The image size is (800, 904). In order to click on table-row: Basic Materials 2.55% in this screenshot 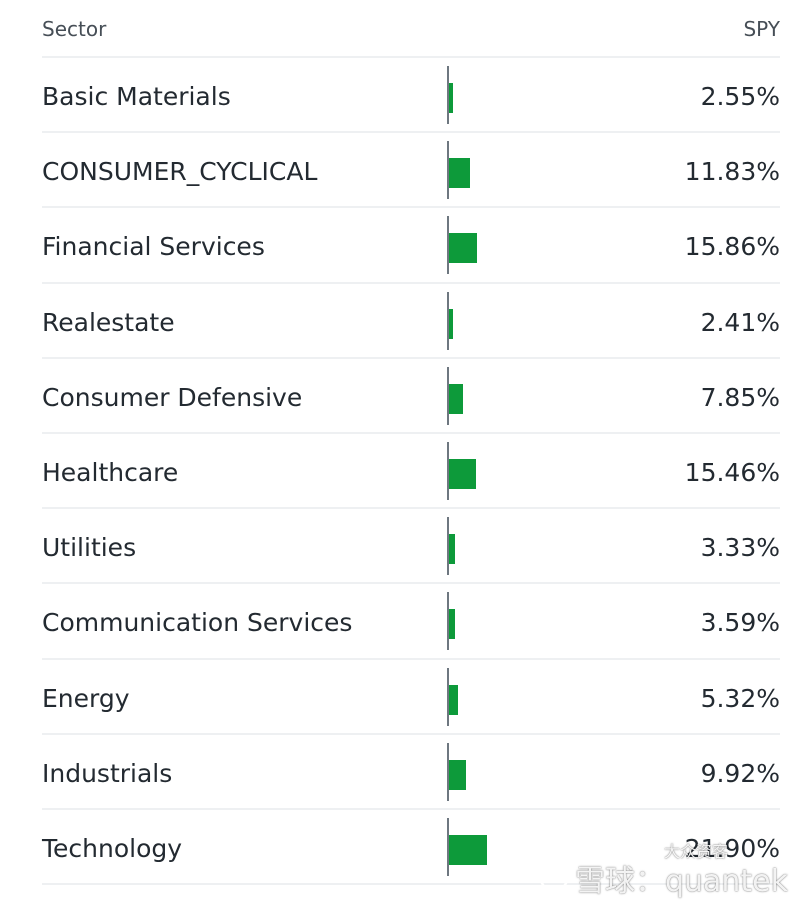, I will do `click(411, 96)`.